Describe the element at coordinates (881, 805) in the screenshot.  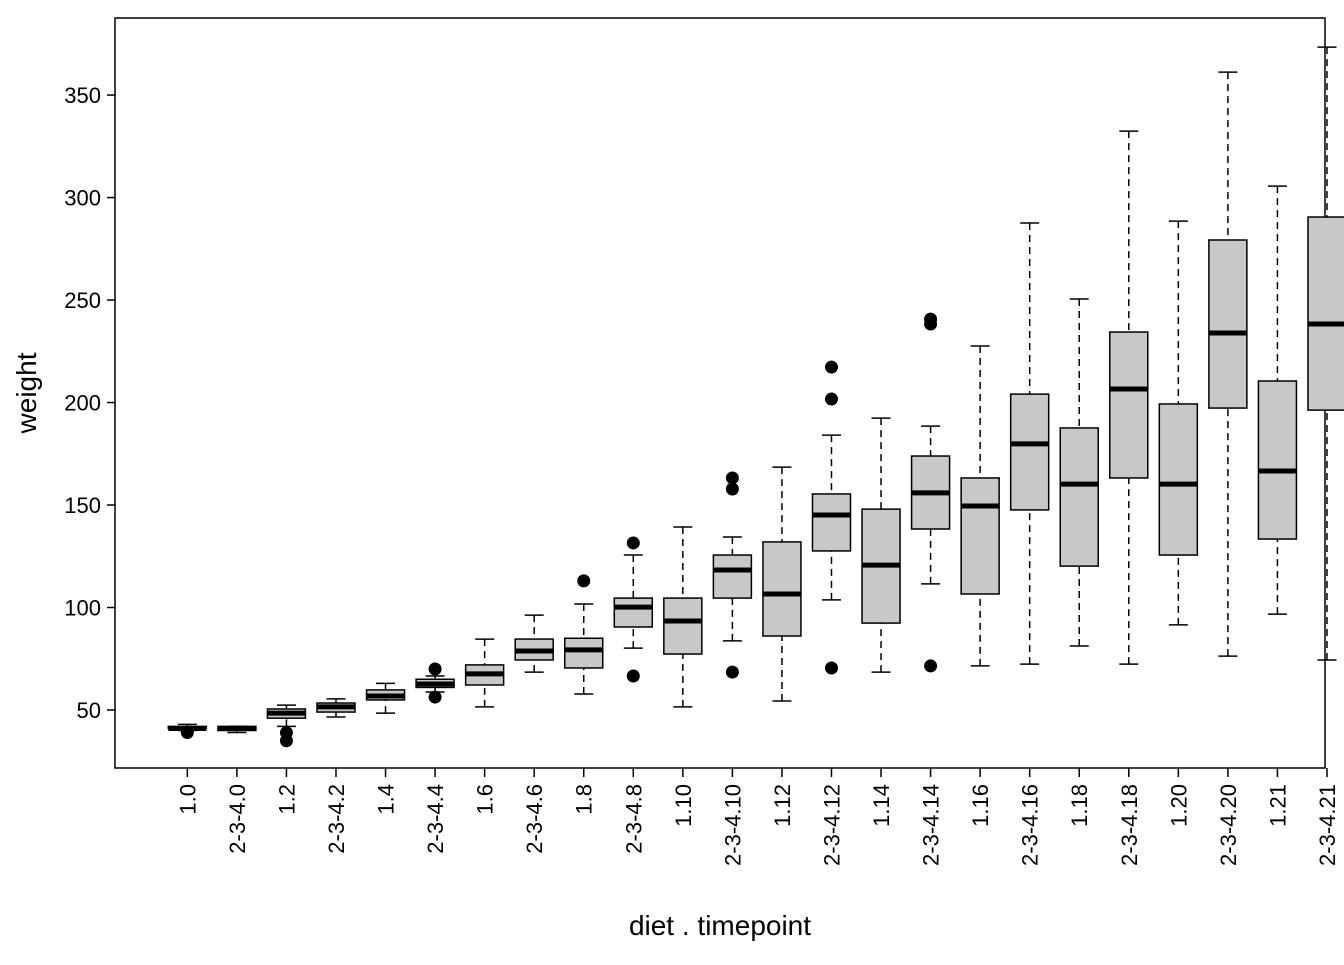
I see `x-tick-label: 1.14` at that location.